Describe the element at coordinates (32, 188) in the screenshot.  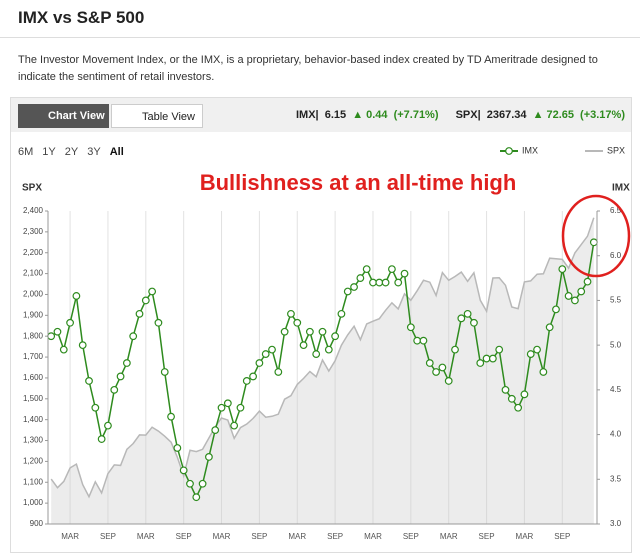
I see `y-axis-title: SPX` at that location.